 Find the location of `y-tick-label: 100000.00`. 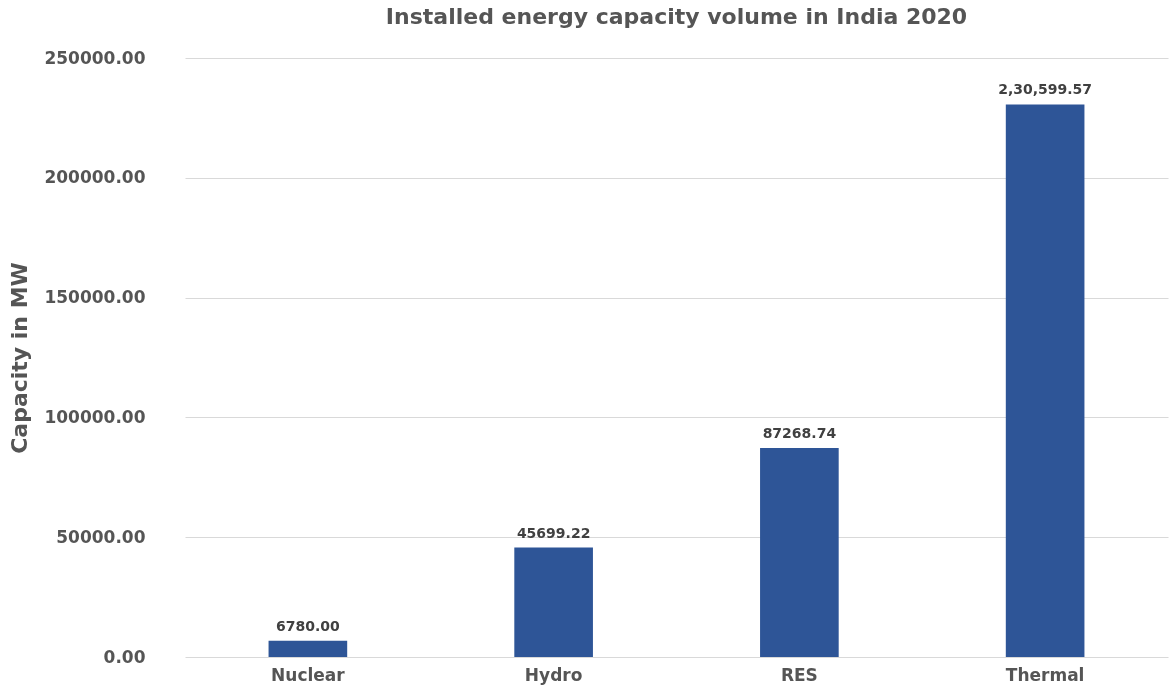

y-tick-label: 100000.00 is located at coordinates (95, 416).